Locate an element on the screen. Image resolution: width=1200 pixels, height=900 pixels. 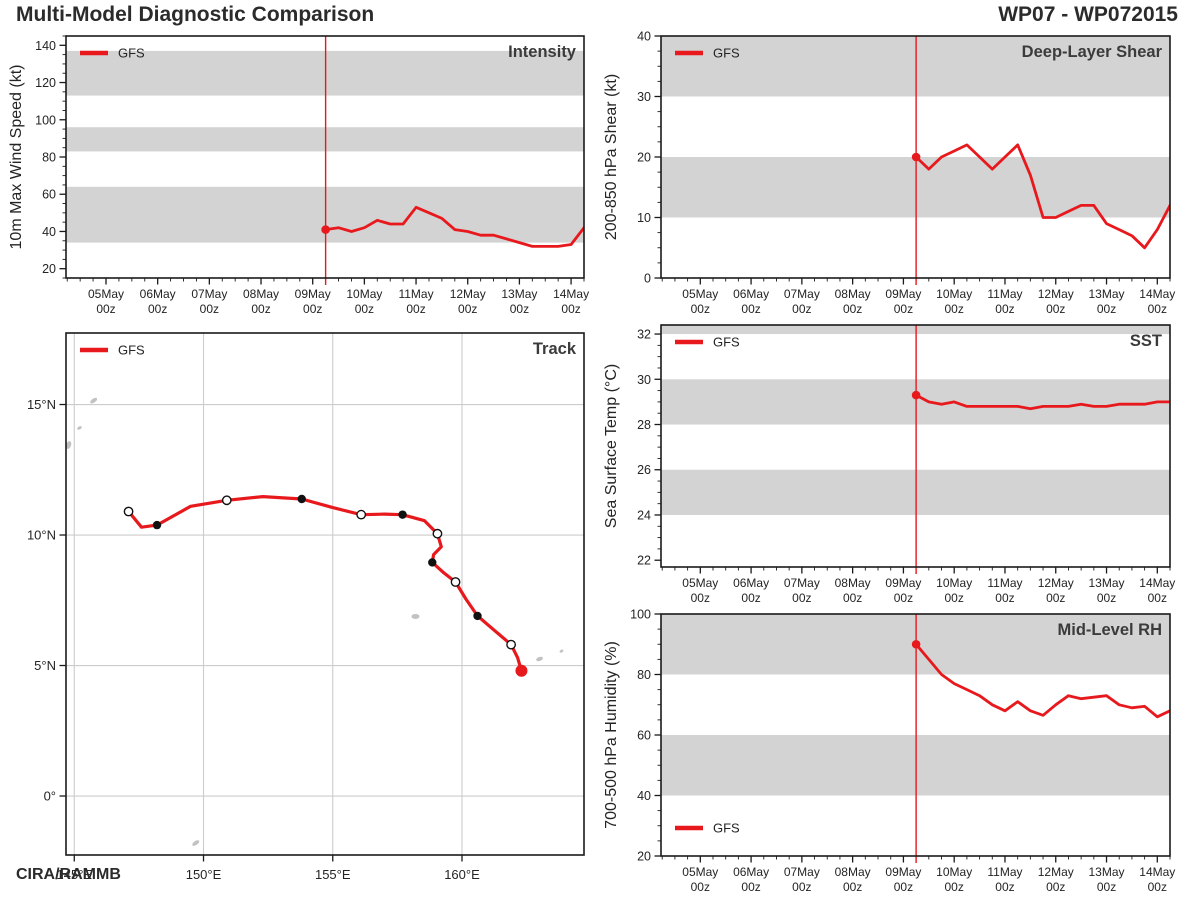
y-axis: 0 10 20 30 40 is located at coordinates (649, 158).